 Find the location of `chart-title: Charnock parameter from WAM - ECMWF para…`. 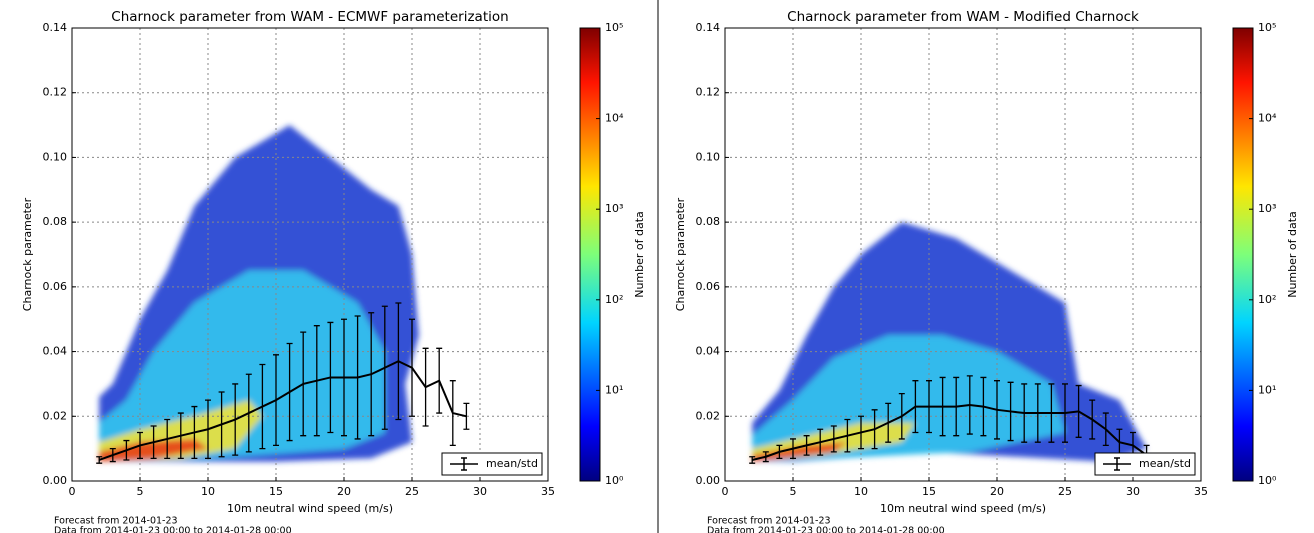

chart-title: Charnock parameter from WAM - ECMWF para… is located at coordinates (309, 17).